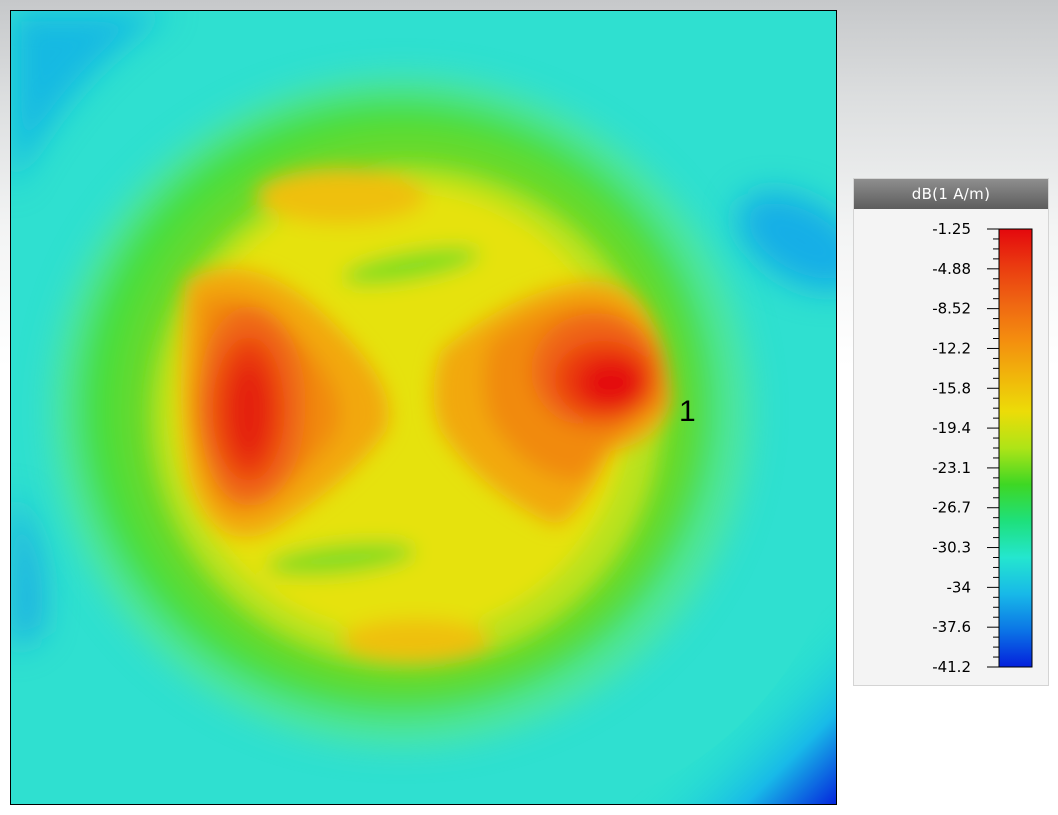 This screenshot has width=1058, height=815. Describe the element at coordinates (951, 548) in the screenshot. I see `colorbar-tick-label: -30.3` at that location.